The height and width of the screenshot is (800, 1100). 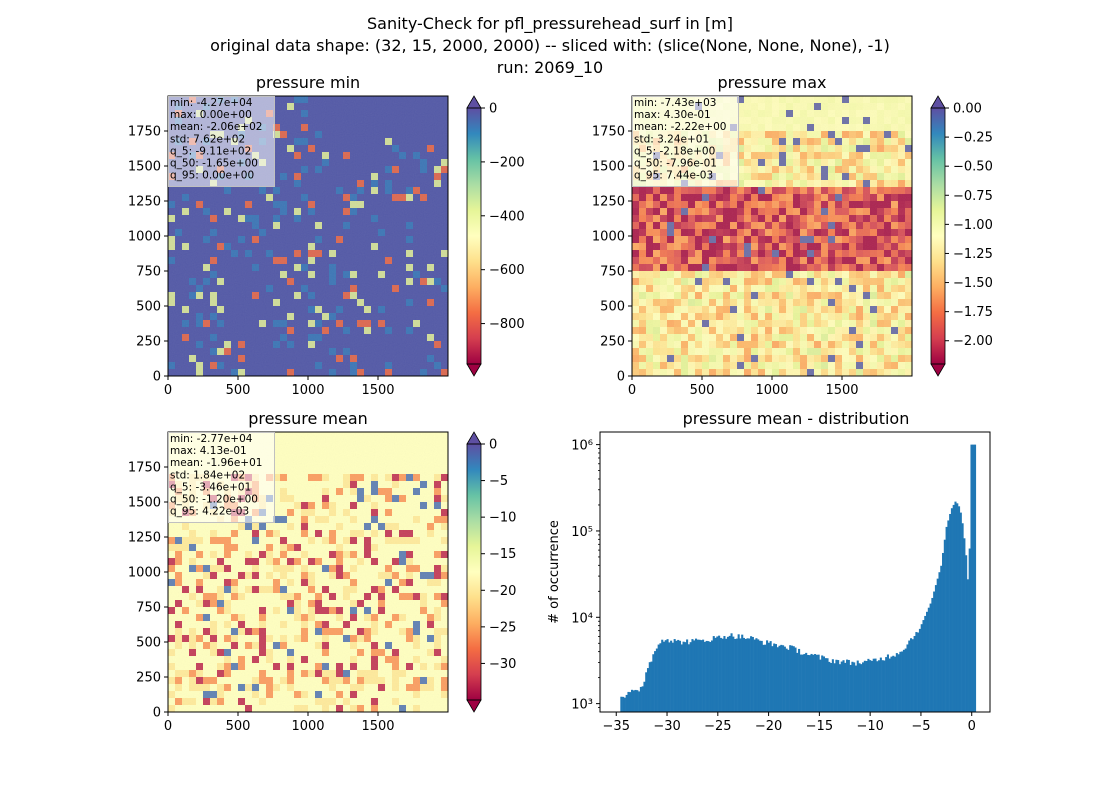 What do you see at coordinates (507, 216) in the screenshot?
I see `colorbar-tick-label: −400` at bounding box center [507, 216].